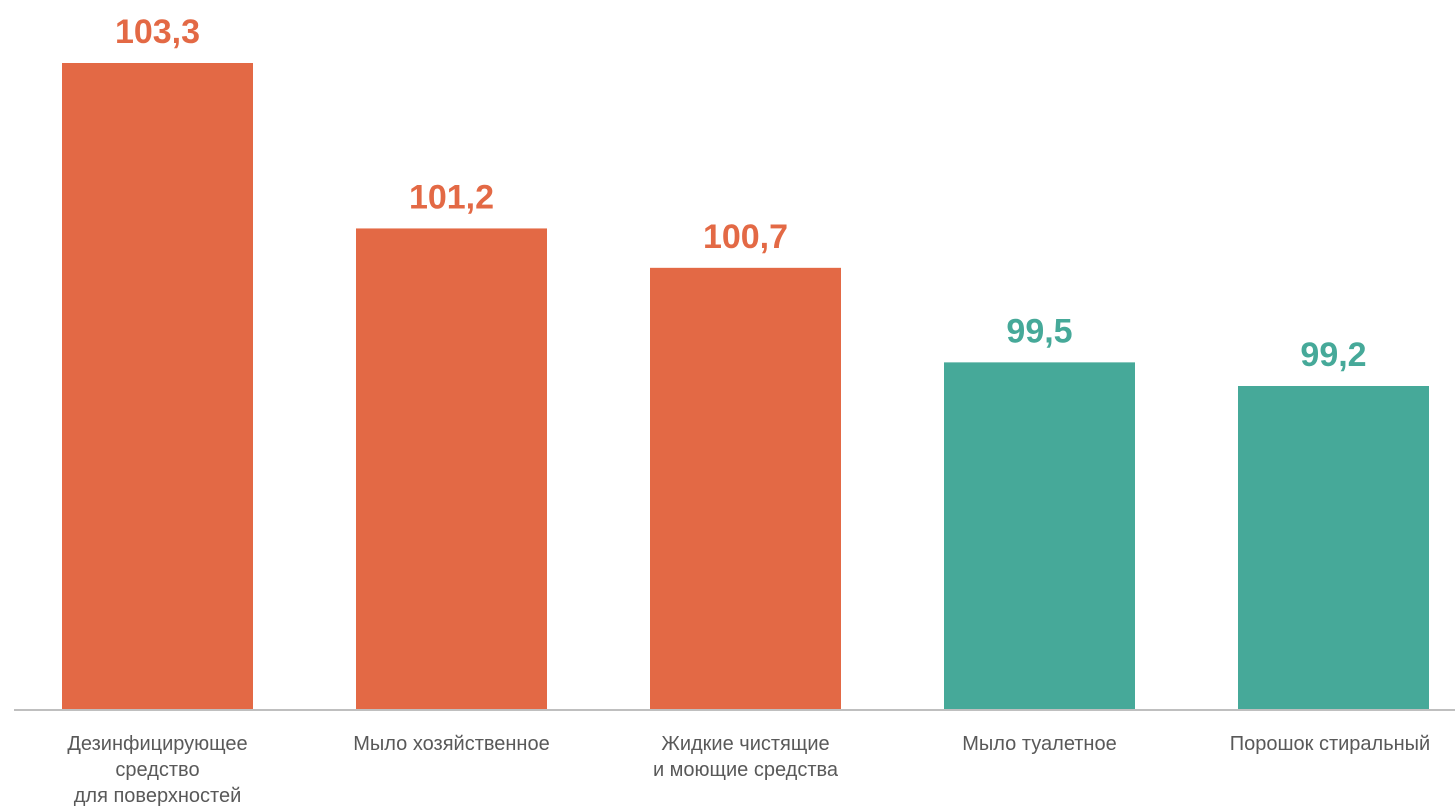 Image resolution: width=1455 pixels, height=807 pixels. What do you see at coordinates (157, 744) in the screenshot?
I see `category-label-0-line-0: Дезинфицирующее` at bounding box center [157, 744].